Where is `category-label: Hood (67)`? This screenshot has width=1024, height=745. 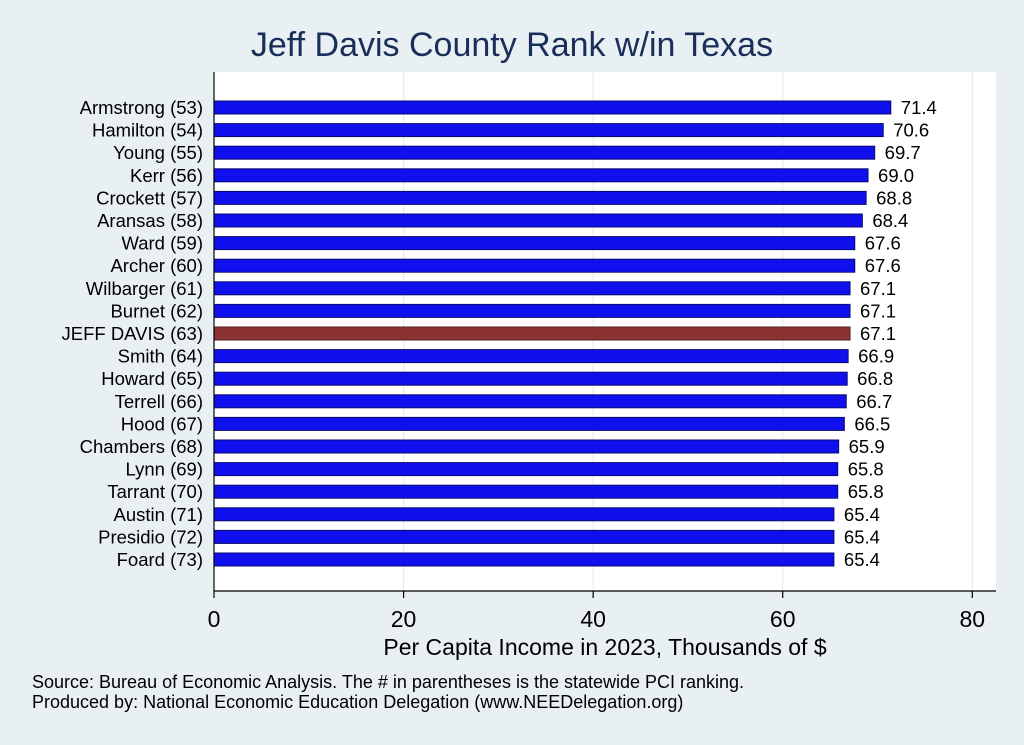
category-label: Hood (67) is located at coordinates (162, 423).